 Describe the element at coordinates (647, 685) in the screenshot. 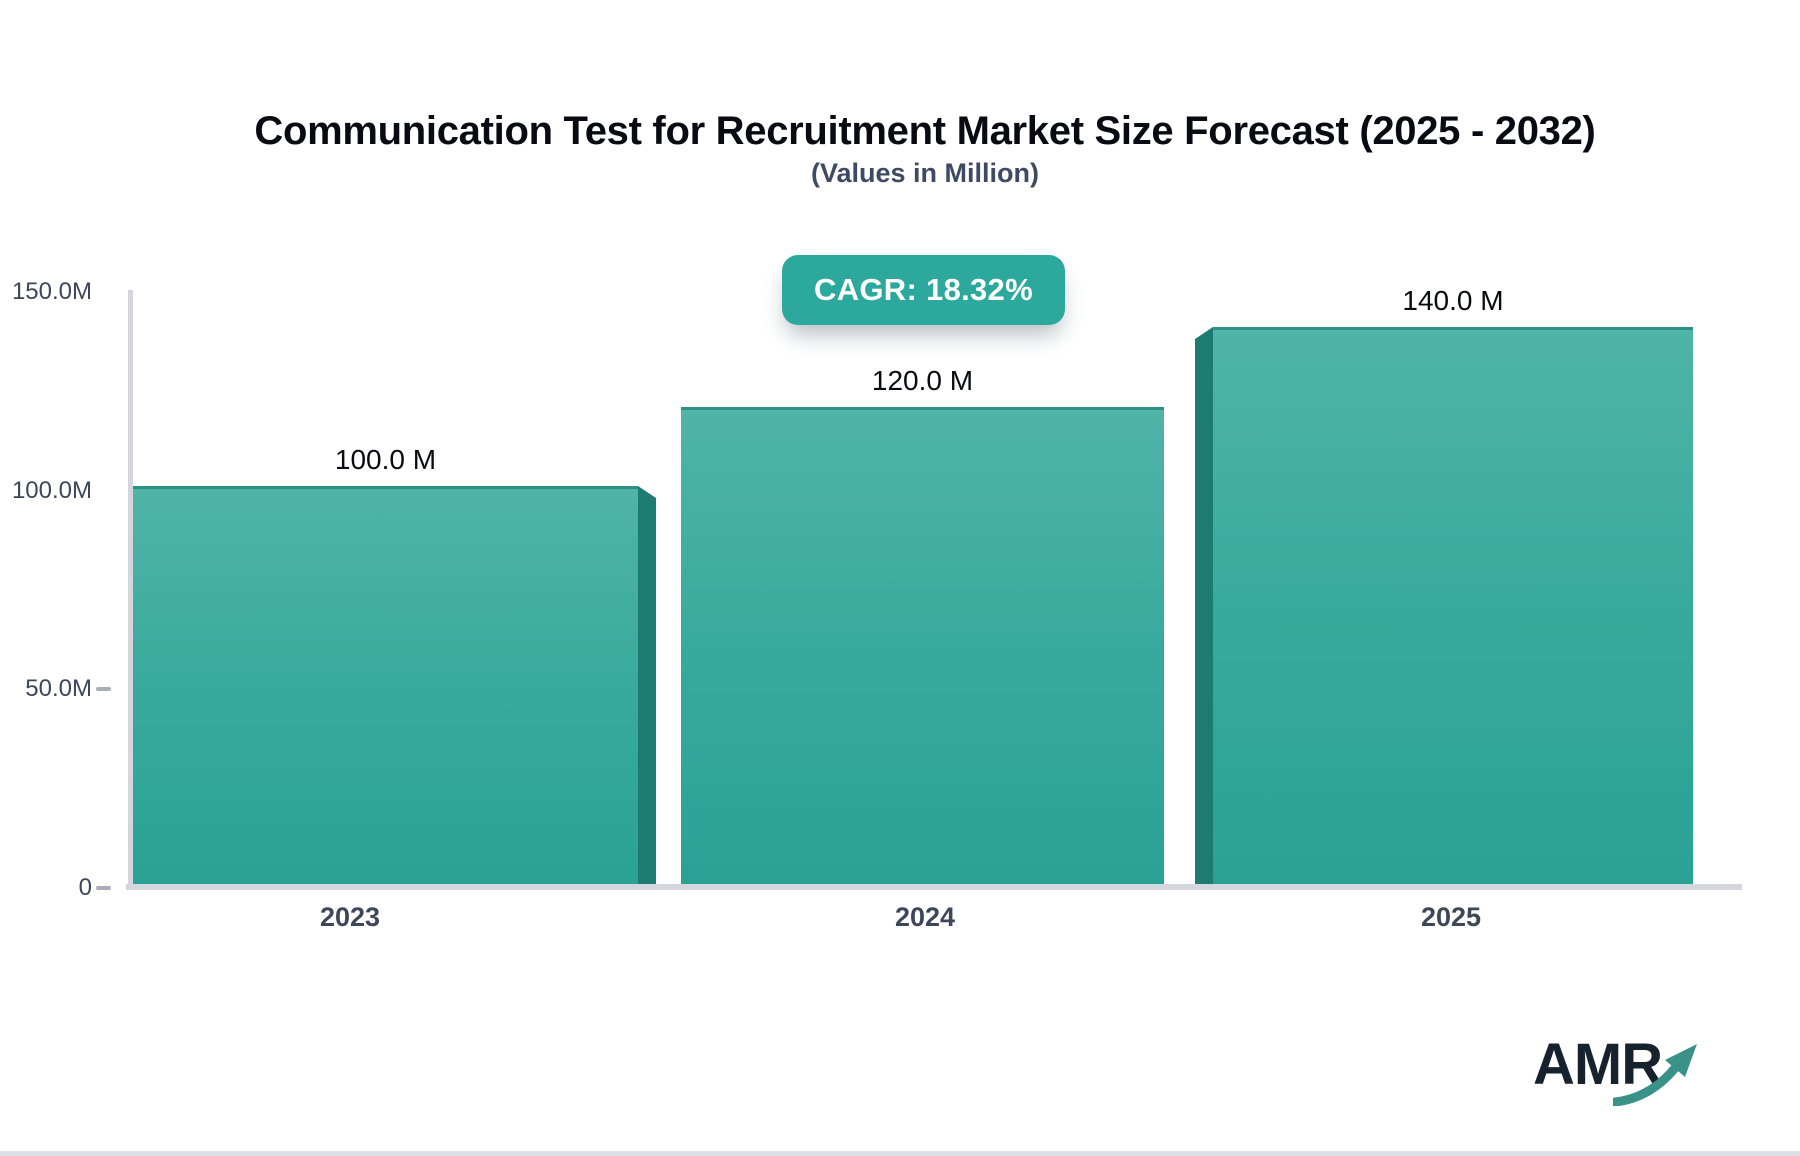

I see `bar-side-3d-2023` at that location.